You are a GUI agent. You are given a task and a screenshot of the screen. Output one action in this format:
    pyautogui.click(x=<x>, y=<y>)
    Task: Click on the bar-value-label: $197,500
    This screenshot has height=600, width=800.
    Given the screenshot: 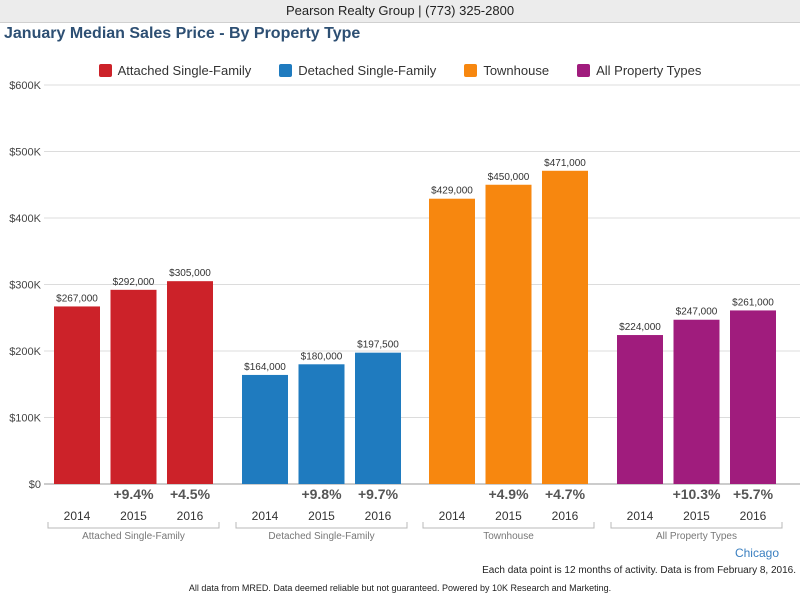 What is the action you would take?
    pyautogui.click(x=378, y=345)
    